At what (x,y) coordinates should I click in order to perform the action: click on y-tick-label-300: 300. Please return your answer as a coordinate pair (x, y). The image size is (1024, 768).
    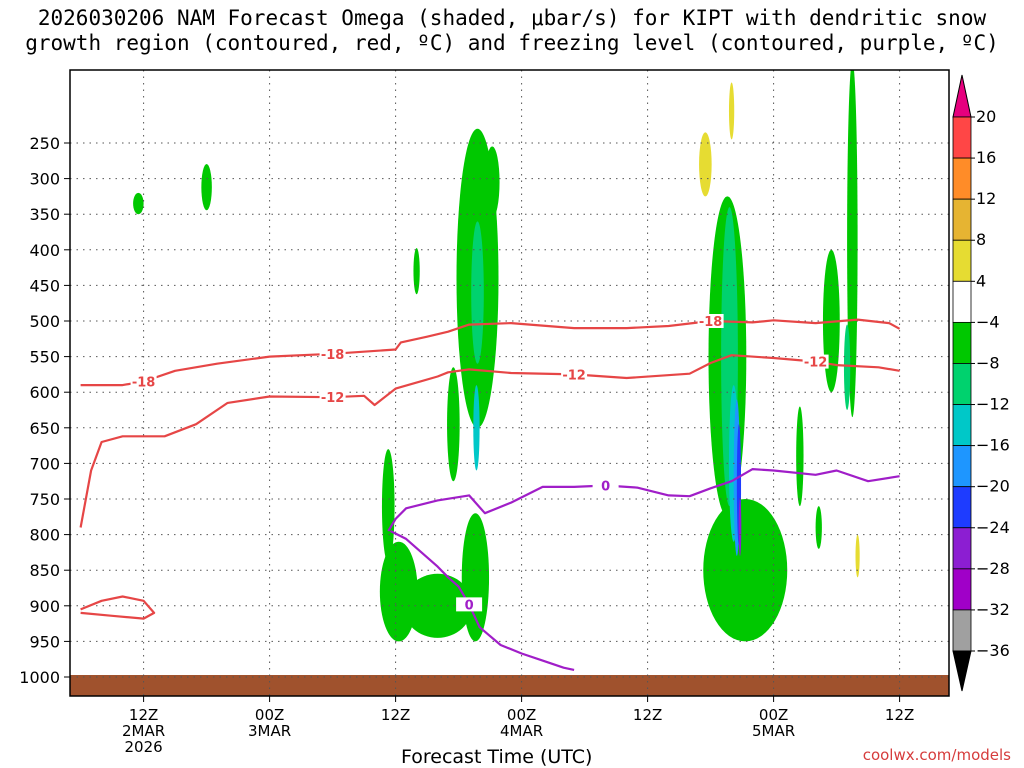
    Looking at the image, I should click on (44, 179).